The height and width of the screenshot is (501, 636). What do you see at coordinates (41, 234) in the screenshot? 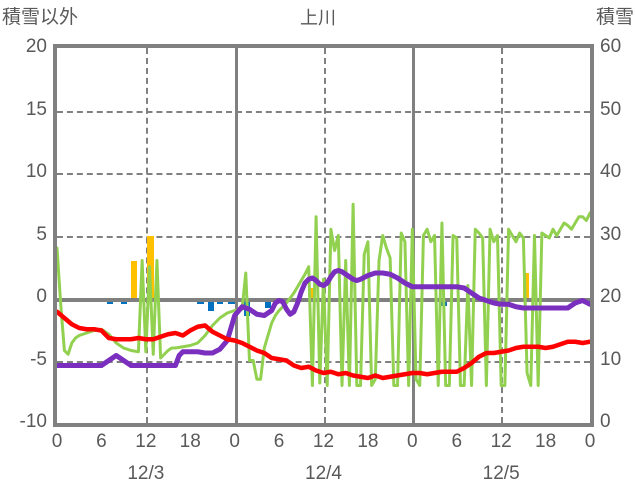
I see `y-tick-left: 5` at bounding box center [41, 234].